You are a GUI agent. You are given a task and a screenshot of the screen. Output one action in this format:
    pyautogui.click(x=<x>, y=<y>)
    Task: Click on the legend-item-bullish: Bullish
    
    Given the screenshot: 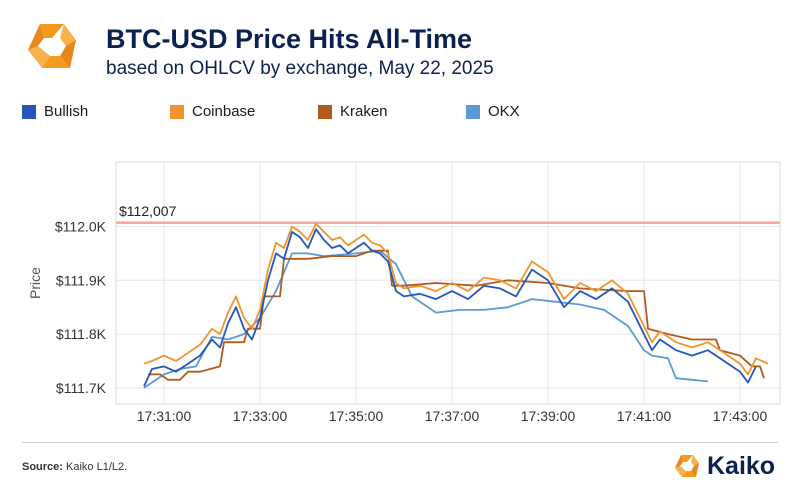 What is the action you would take?
    pyautogui.click(x=55, y=111)
    